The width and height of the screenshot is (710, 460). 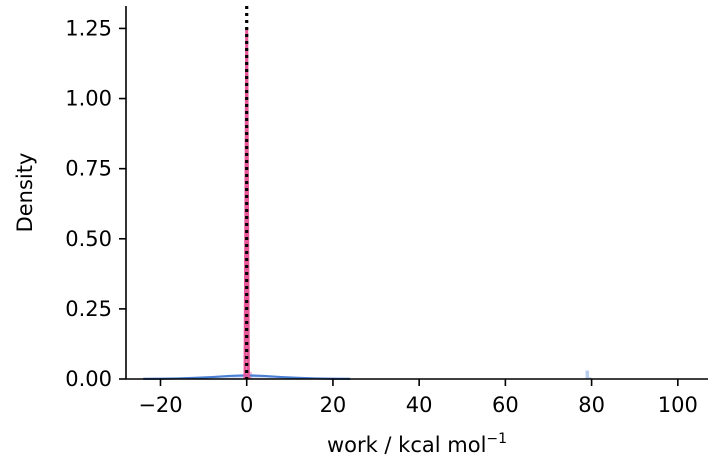 What do you see at coordinates (678, 405) in the screenshot?
I see `x-tick-label: 100` at bounding box center [678, 405].